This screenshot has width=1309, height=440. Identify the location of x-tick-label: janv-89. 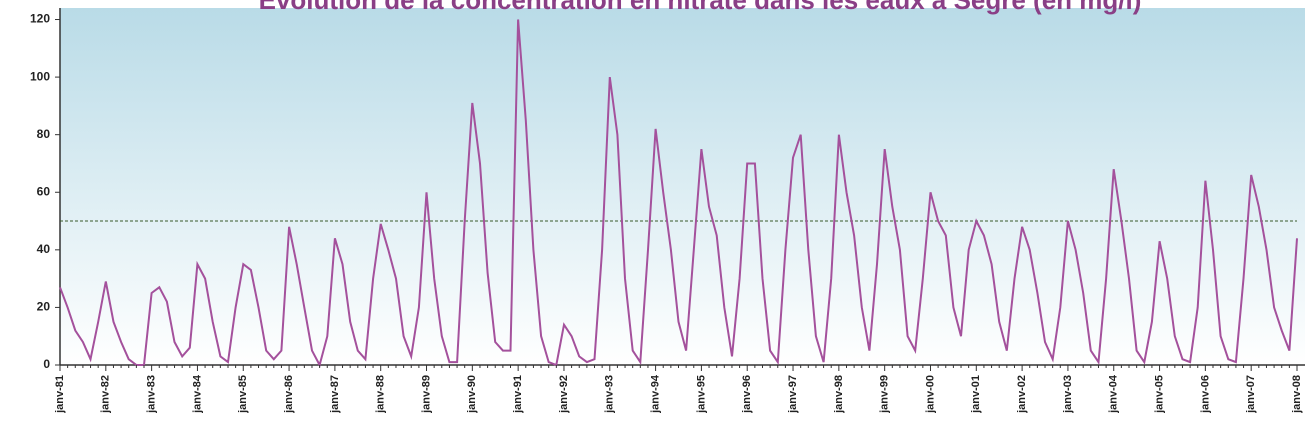
(426, 394).